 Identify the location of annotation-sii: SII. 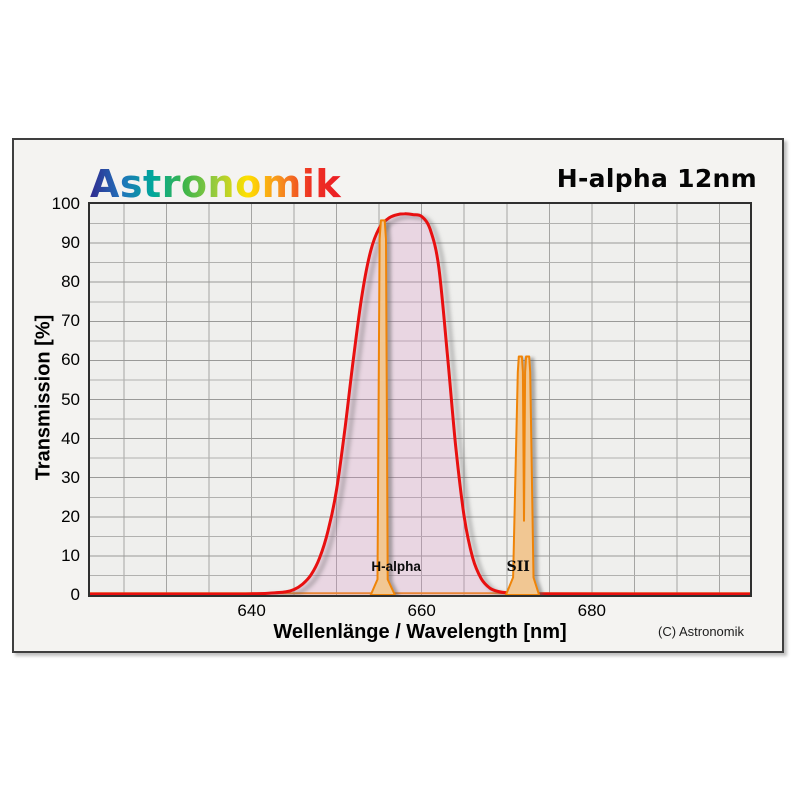
(518, 567).